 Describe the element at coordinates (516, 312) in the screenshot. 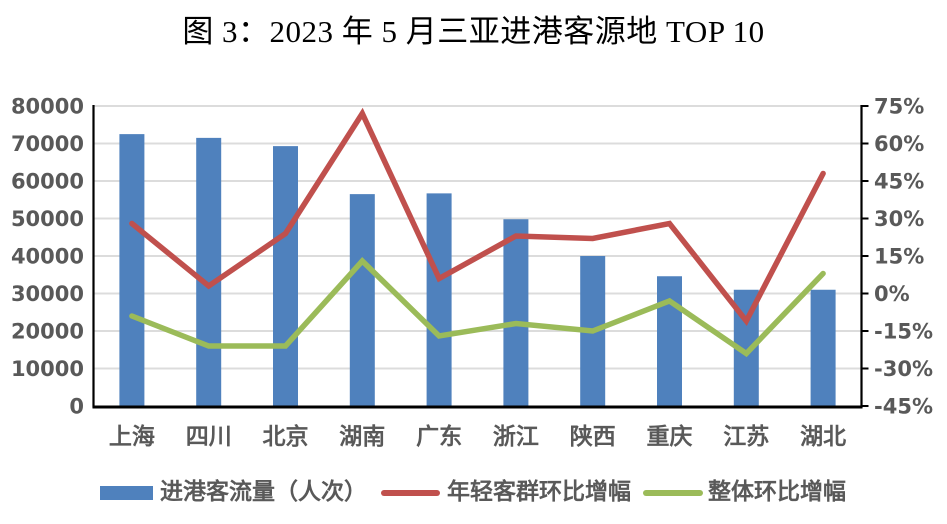

I see `bar-浙江` at that location.